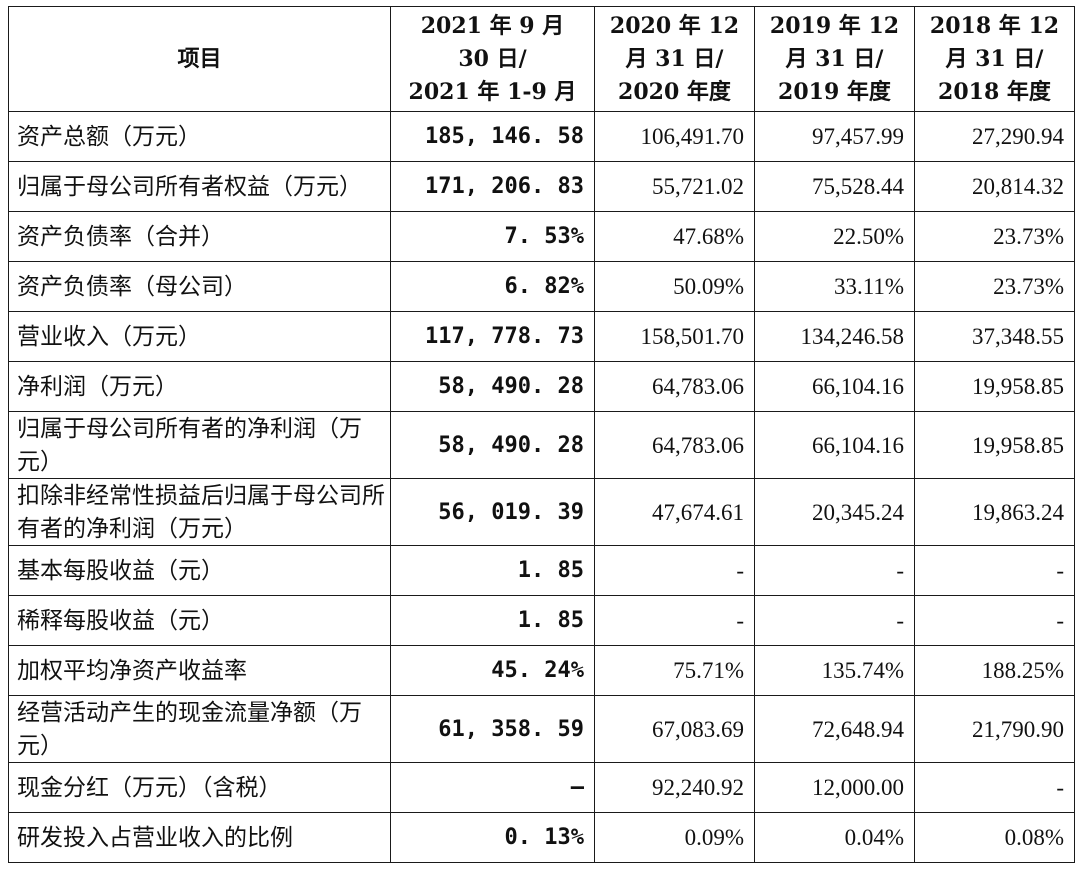  I want to click on header-2020: 2020 年 12 月 31 日/ 2020 年度, so click(674, 59).